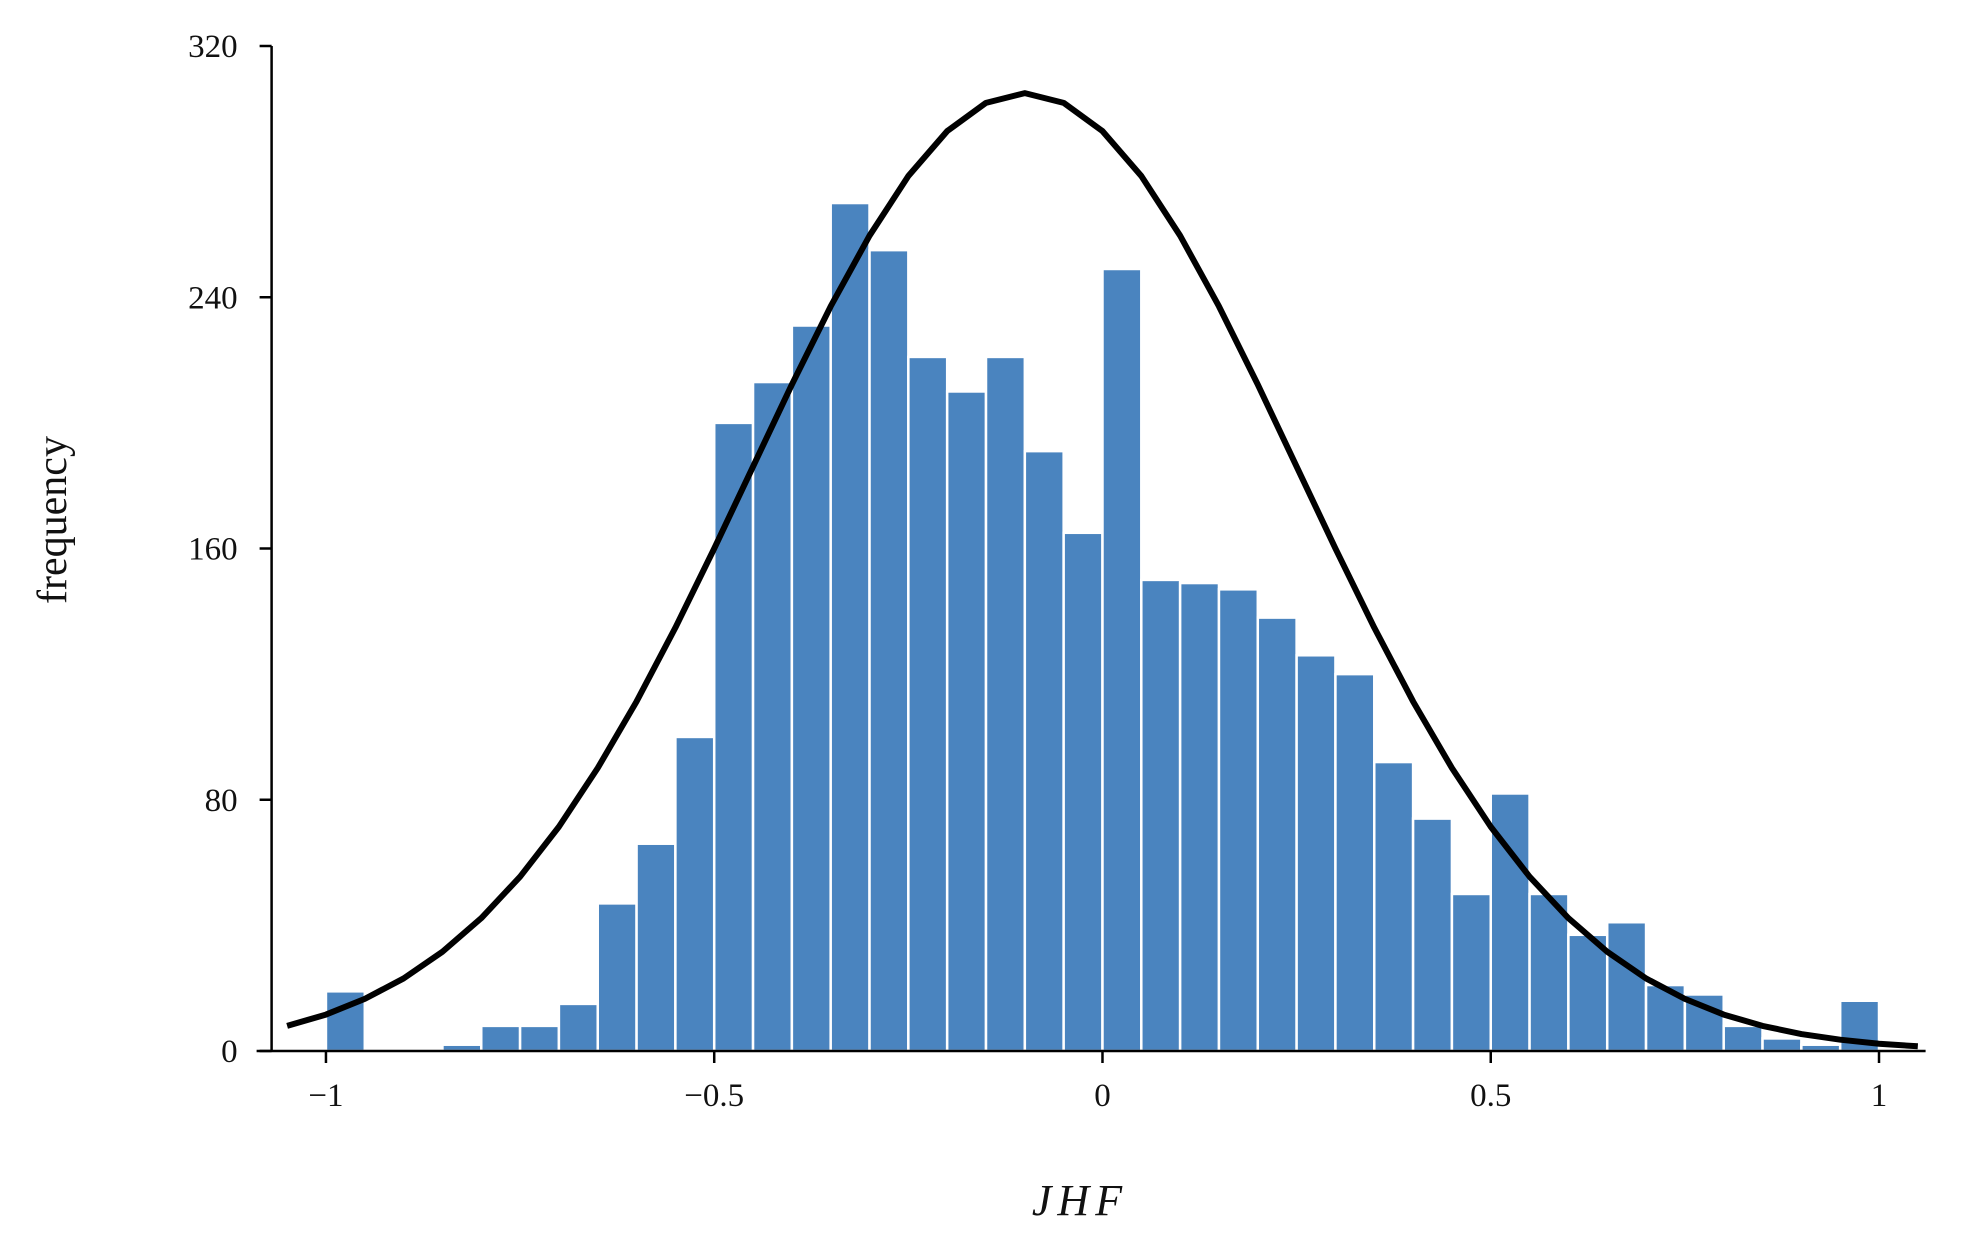  I want to click on y-tick-label: 320, so click(213, 47).